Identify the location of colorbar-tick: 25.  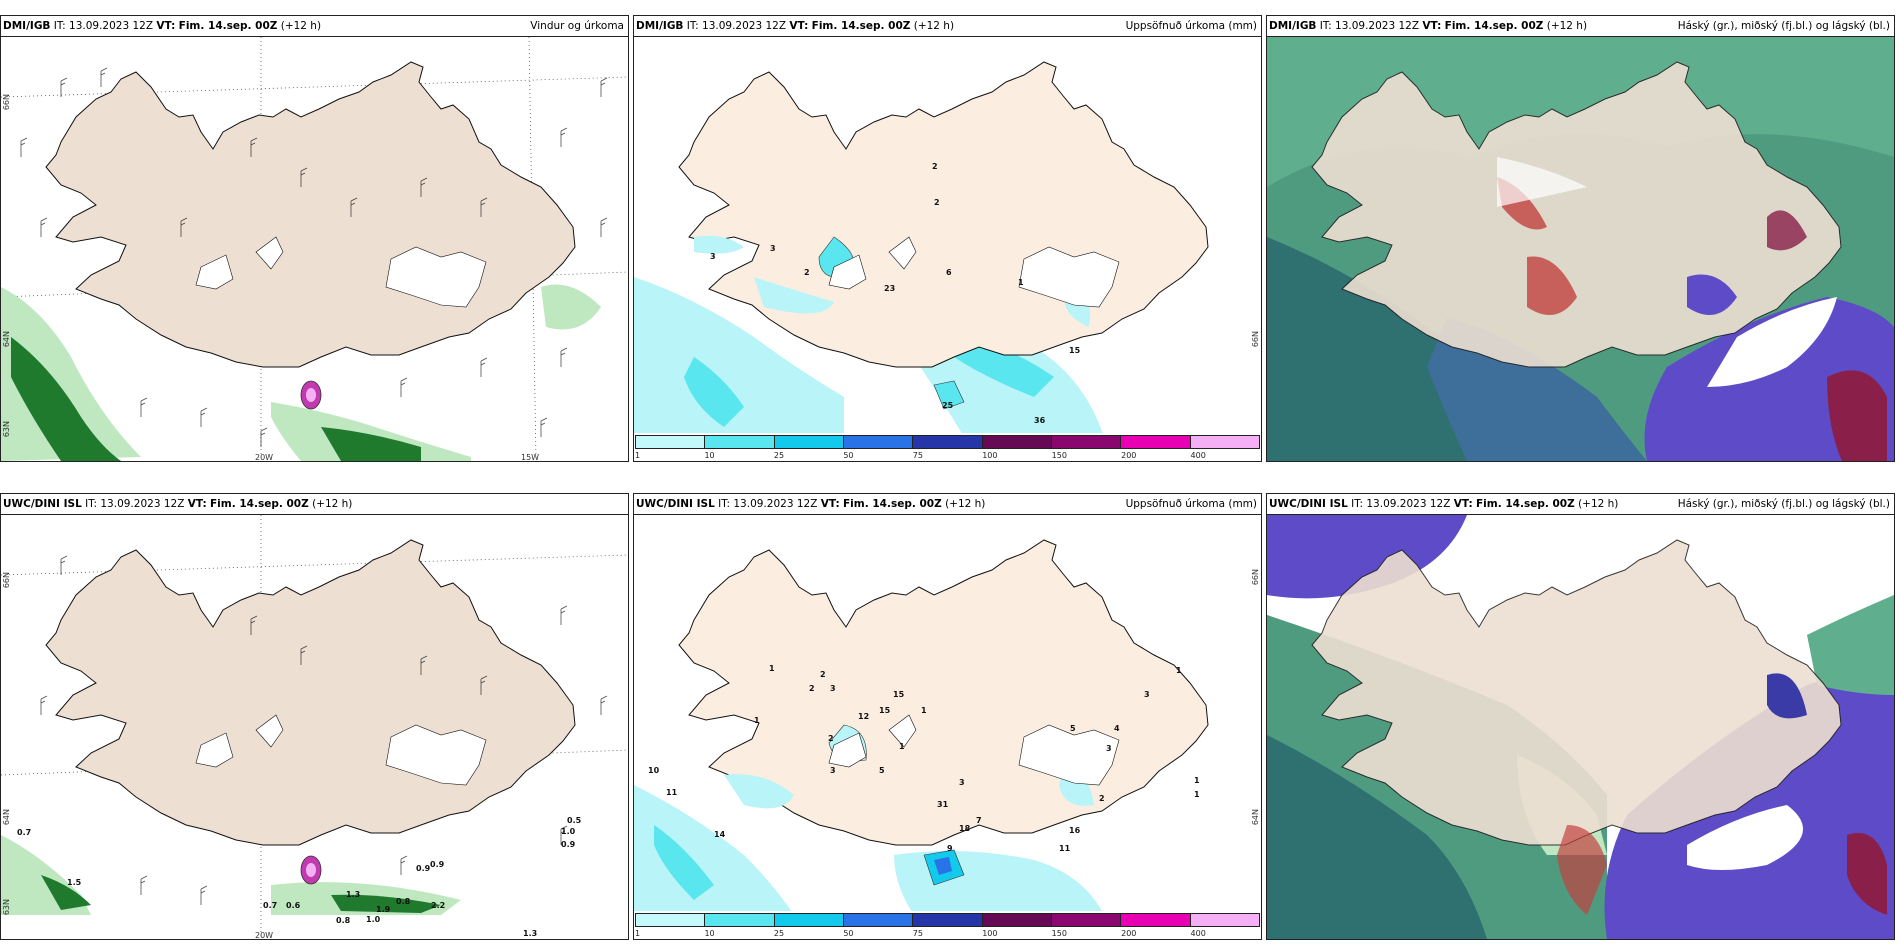
(779, 933).